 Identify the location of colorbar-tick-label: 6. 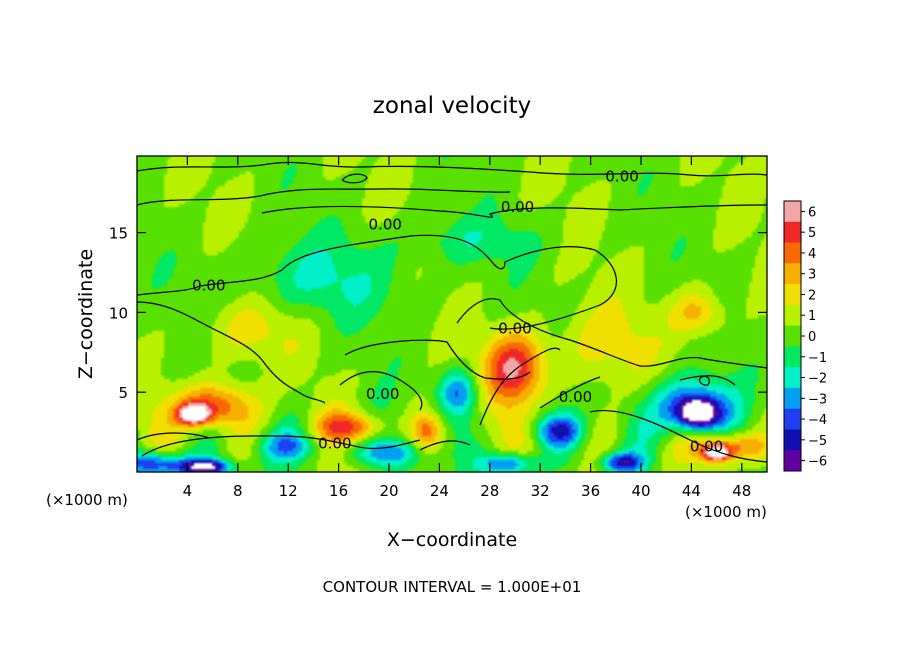
(812, 212).